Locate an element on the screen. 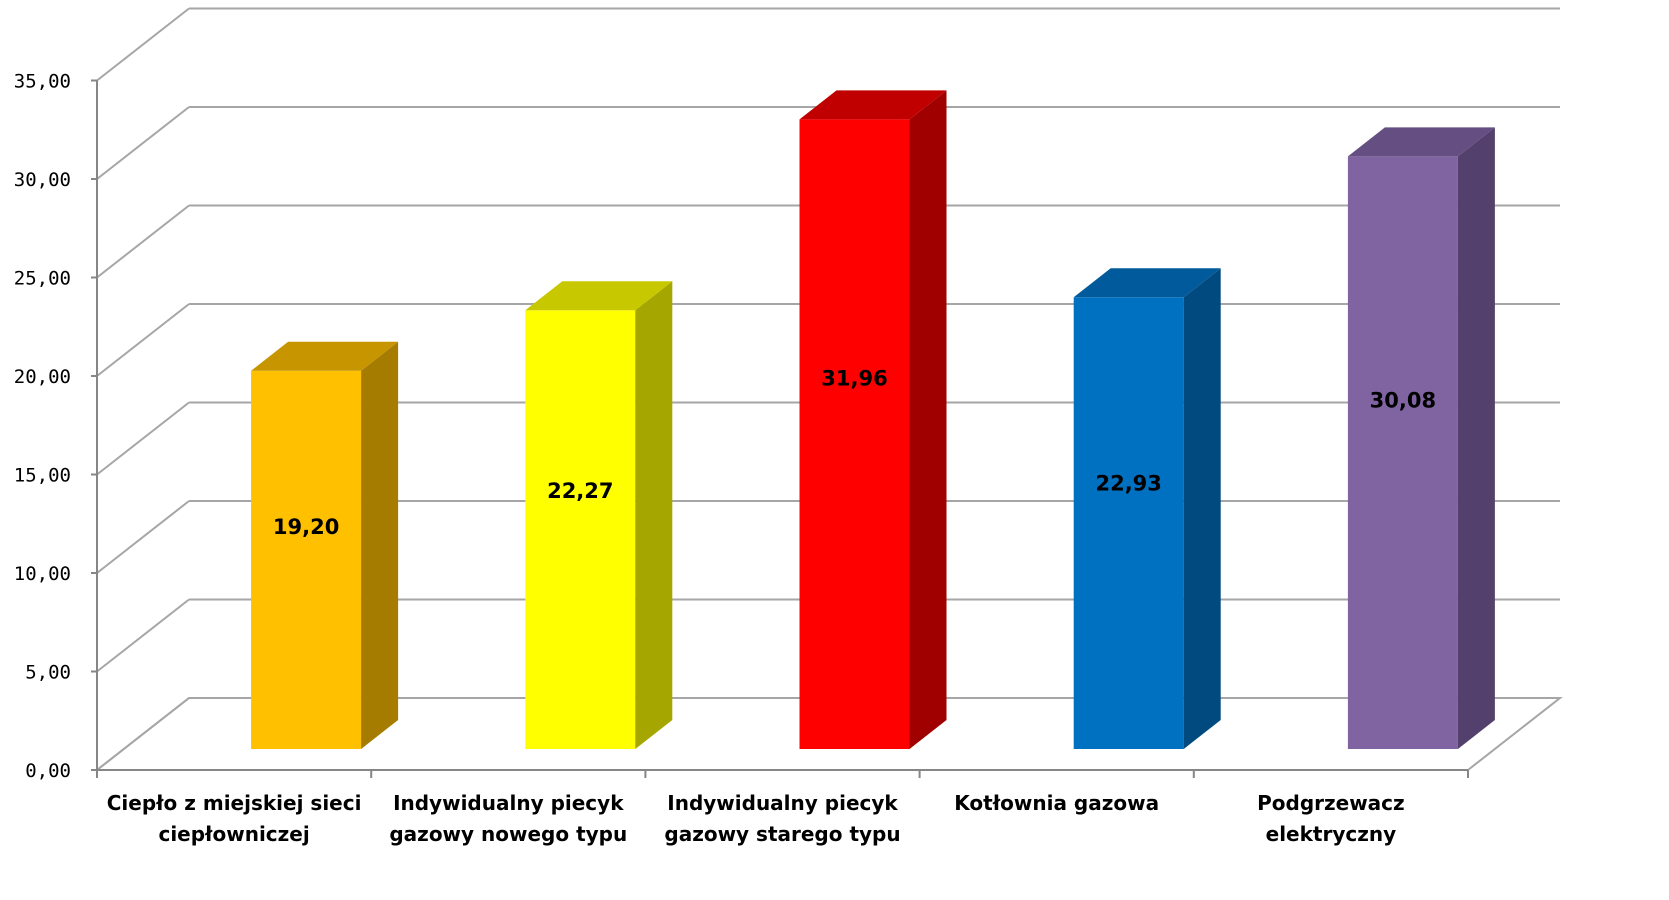  bar: 30,08 is located at coordinates (1421, 438).